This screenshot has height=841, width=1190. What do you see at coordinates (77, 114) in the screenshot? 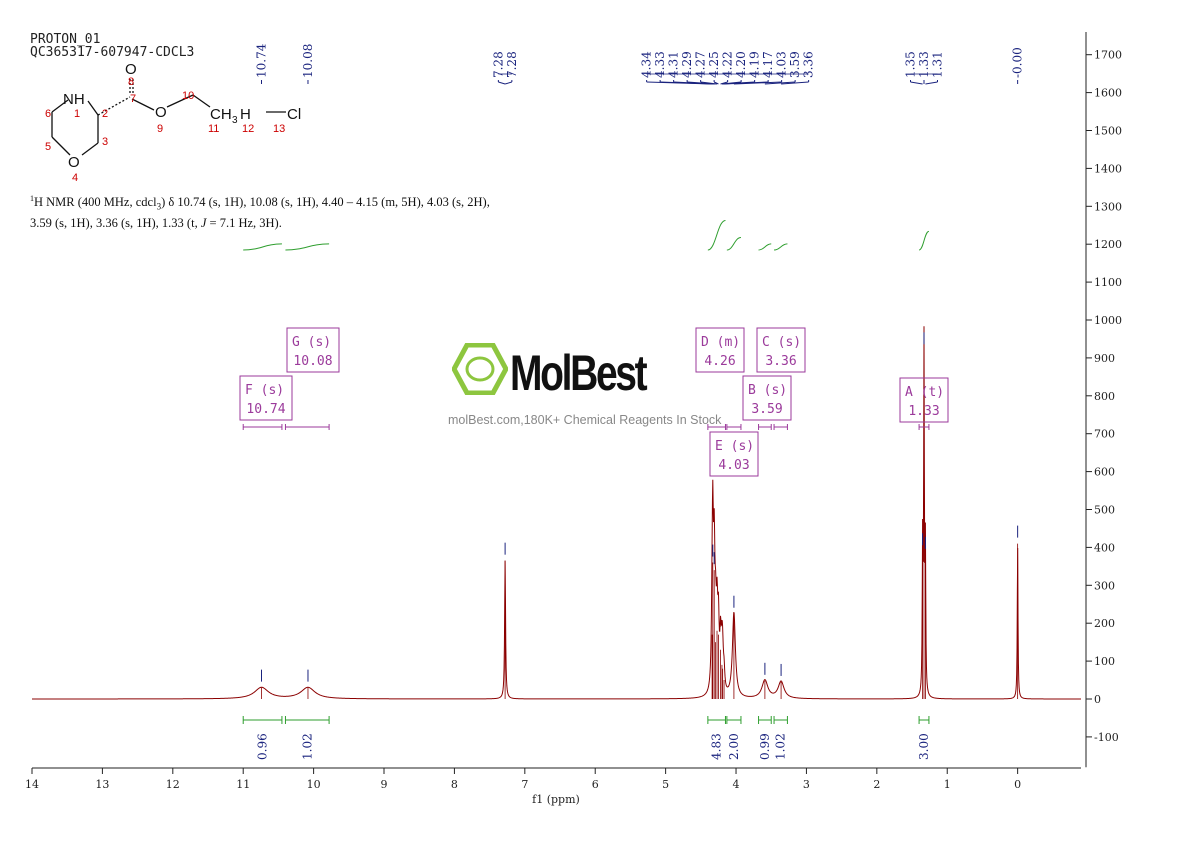
I see `atom-number-1: 1` at bounding box center [77, 114].